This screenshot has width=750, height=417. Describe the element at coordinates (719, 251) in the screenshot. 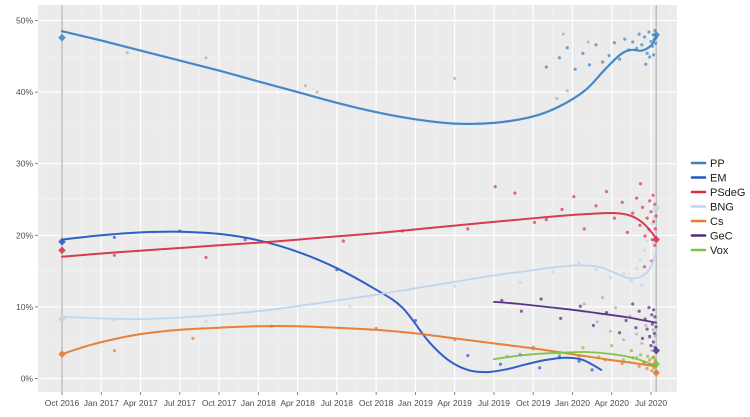

I see `legend-label-Vox: Vox` at that location.